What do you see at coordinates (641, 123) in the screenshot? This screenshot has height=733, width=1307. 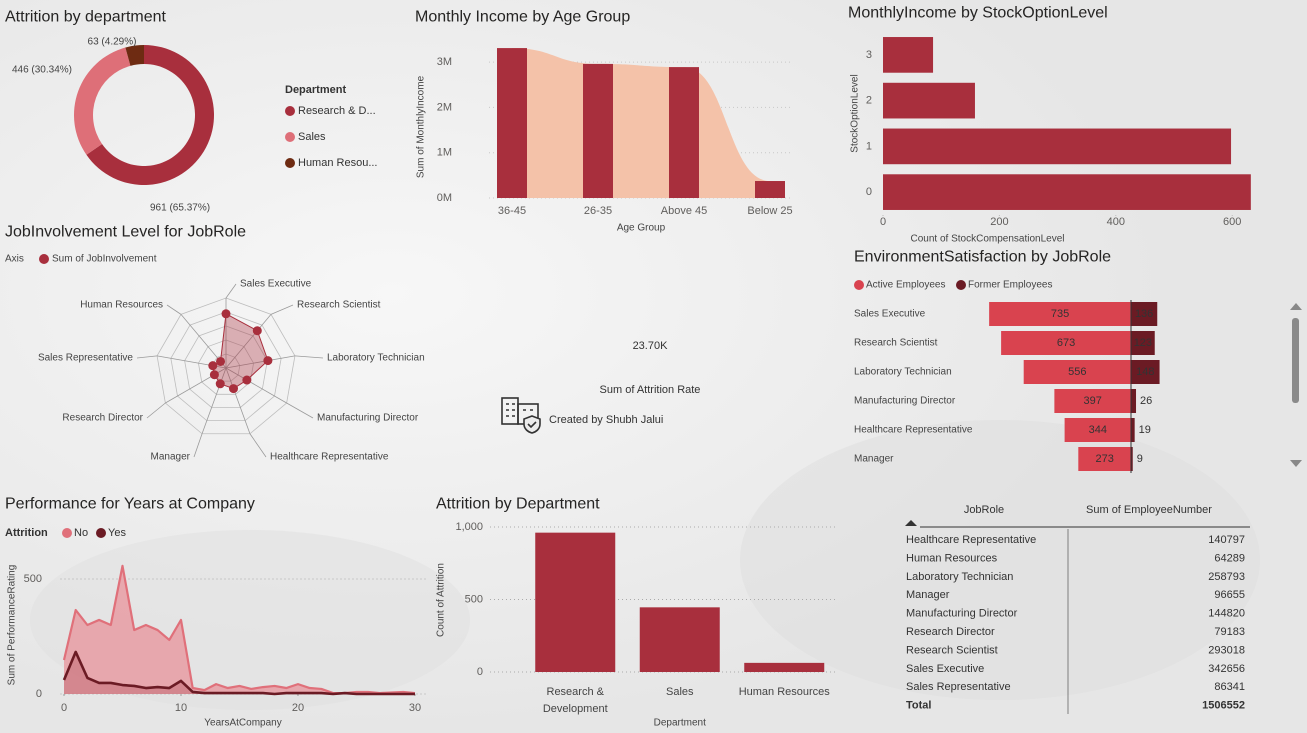 I see `area` at bounding box center [641, 123].